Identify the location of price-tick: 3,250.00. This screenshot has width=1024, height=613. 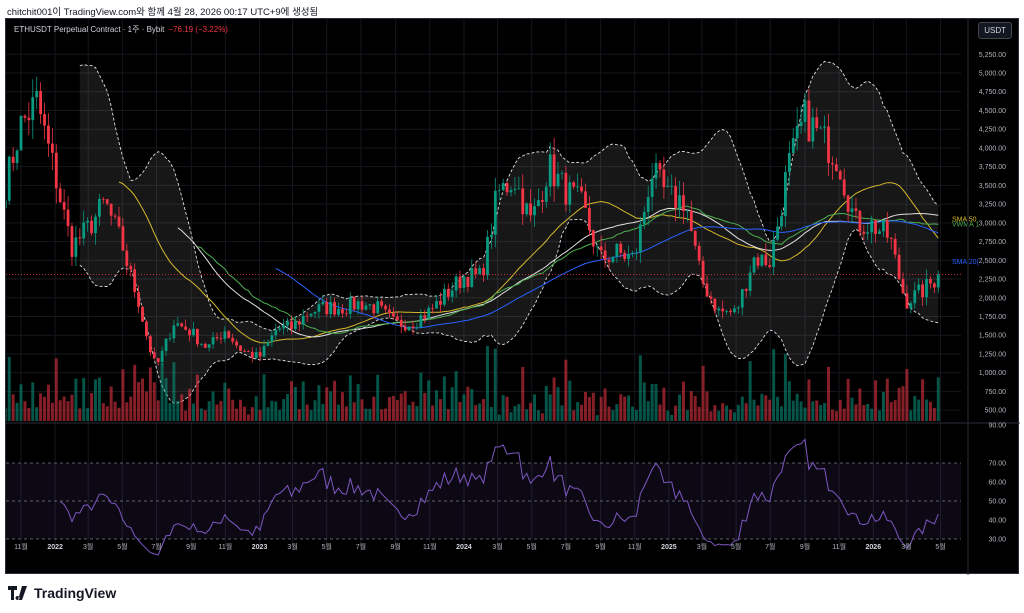
(992, 205).